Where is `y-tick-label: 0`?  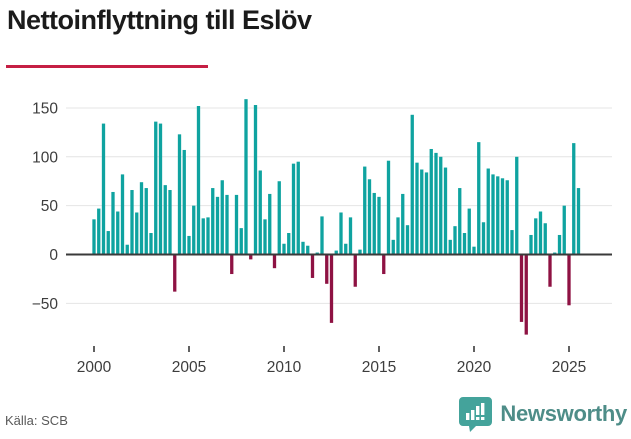
y-tick-label: 0 is located at coordinates (53, 255).